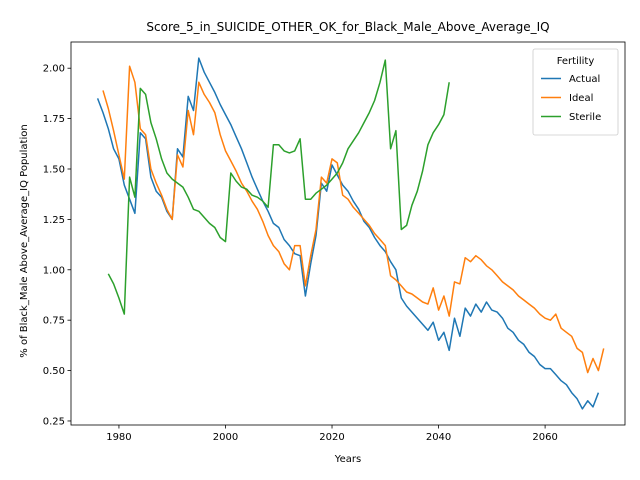  What do you see at coordinates (54, 371) in the screenshot?
I see `y-tick-label: 0.50` at bounding box center [54, 371].